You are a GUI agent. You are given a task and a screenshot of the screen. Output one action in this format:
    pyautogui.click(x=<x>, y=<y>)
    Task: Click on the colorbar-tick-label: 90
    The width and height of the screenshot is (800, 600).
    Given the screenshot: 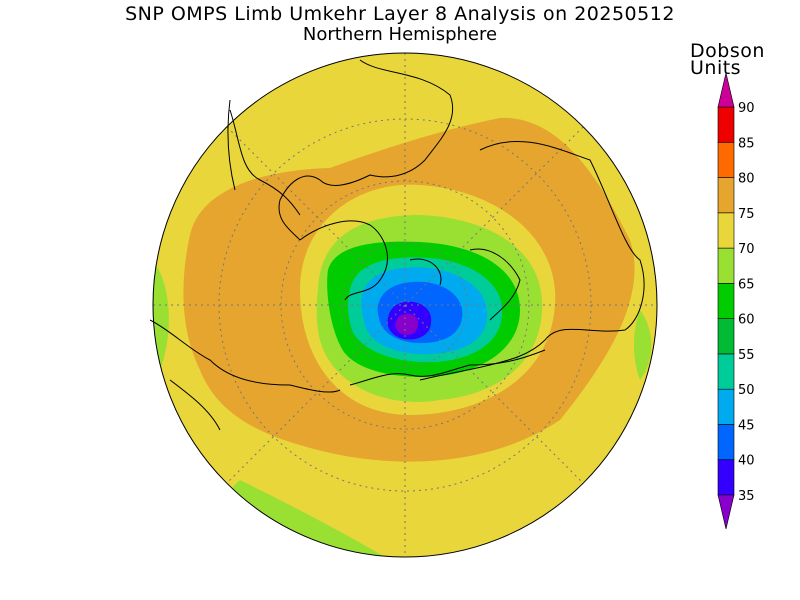 What is the action you would take?
    pyautogui.click(x=746, y=108)
    